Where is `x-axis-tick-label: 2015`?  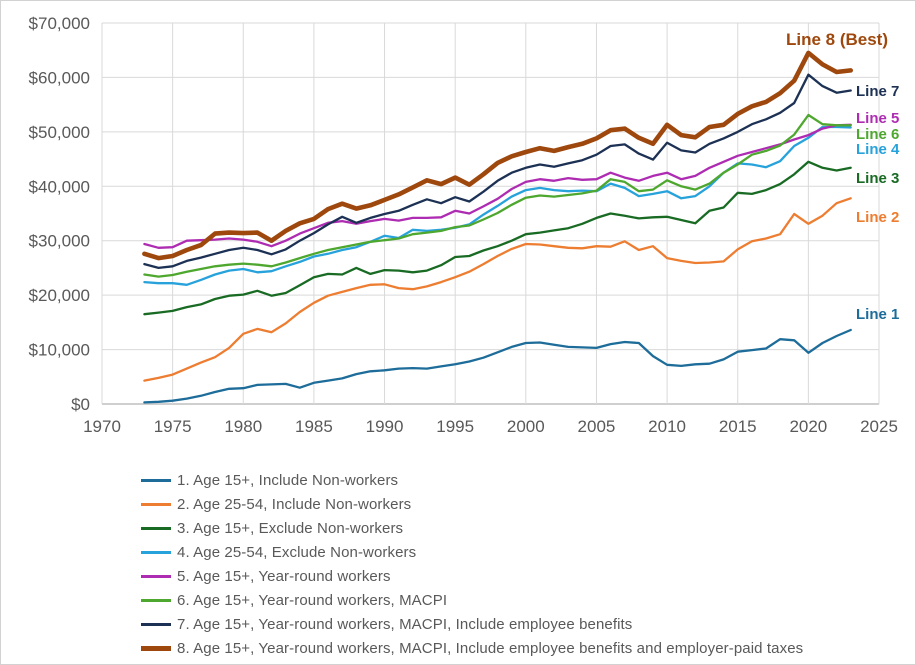
x-axis-tick-label: 2015 is located at coordinates (738, 426).